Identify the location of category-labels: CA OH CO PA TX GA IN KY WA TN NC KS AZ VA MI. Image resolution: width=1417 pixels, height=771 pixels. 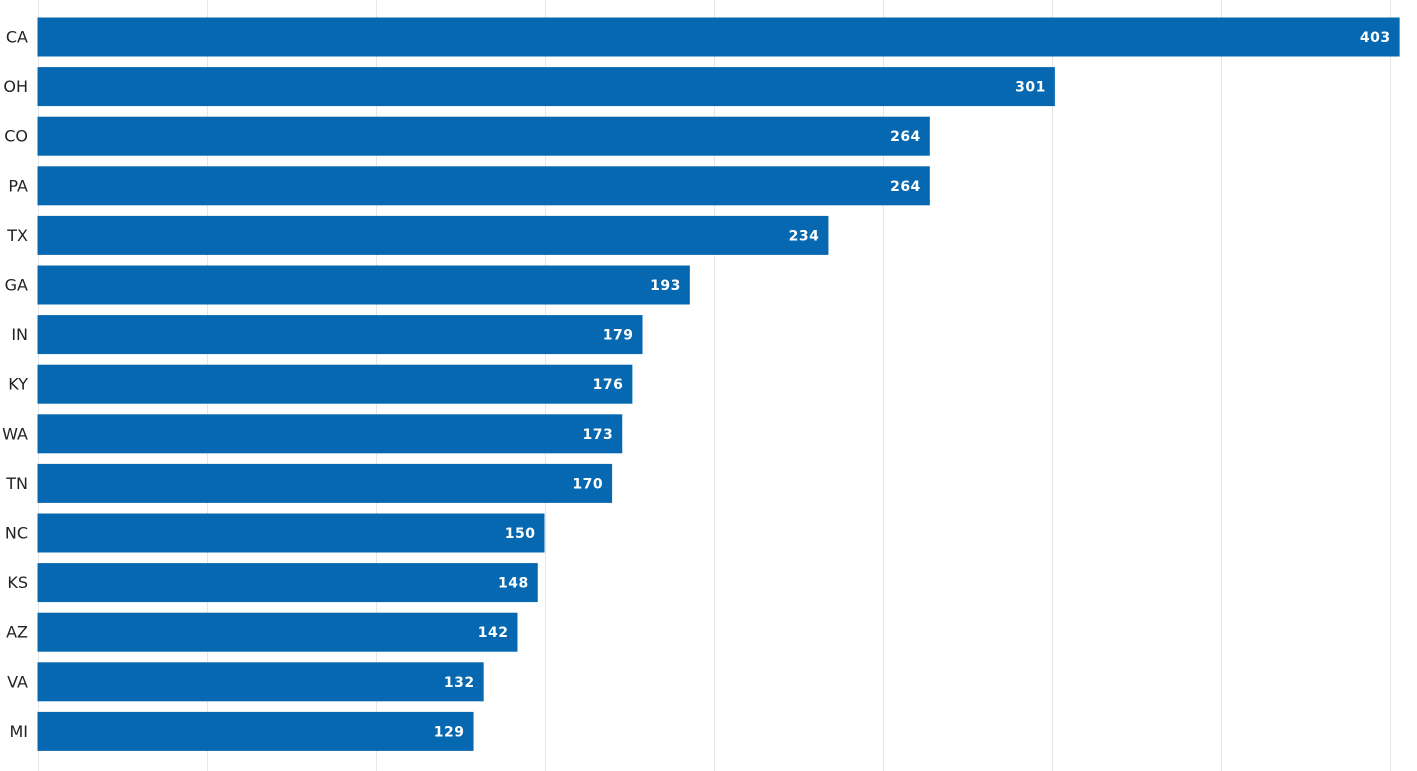
(15, 384).